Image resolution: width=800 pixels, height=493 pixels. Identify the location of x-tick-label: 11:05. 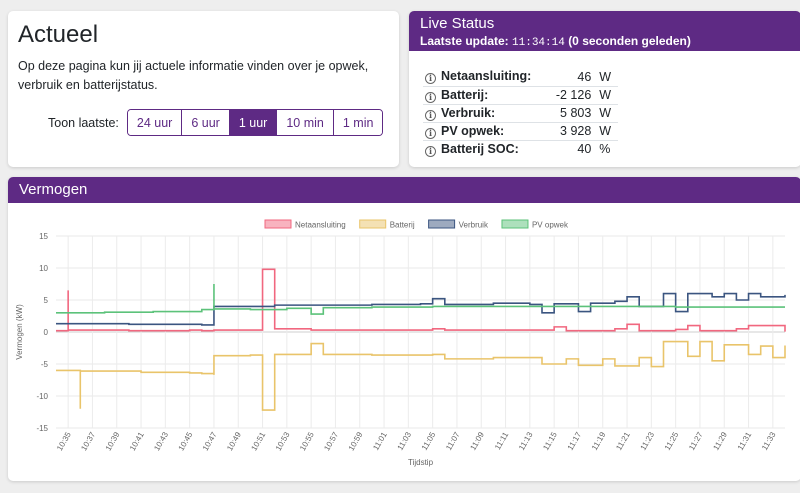
(429, 441).